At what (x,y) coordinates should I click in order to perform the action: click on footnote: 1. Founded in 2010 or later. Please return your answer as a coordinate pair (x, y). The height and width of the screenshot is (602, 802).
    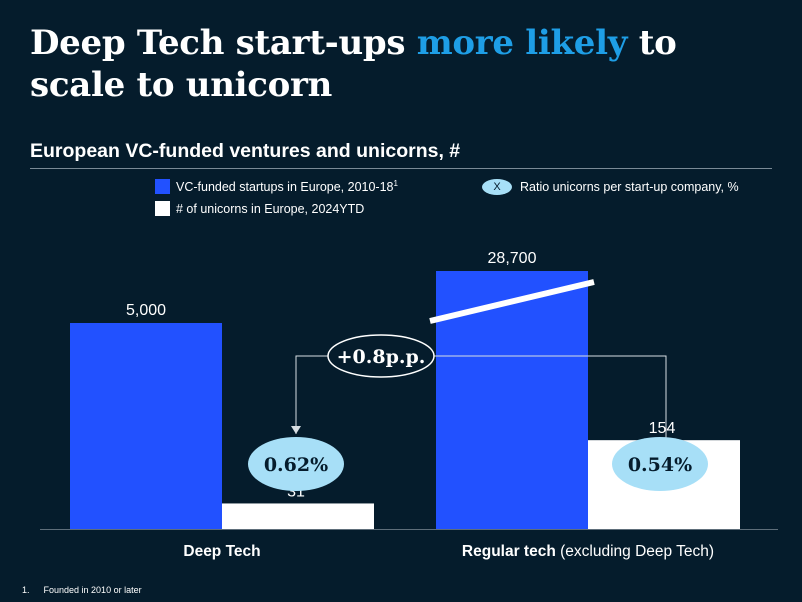
    Looking at the image, I should click on (82, 590).